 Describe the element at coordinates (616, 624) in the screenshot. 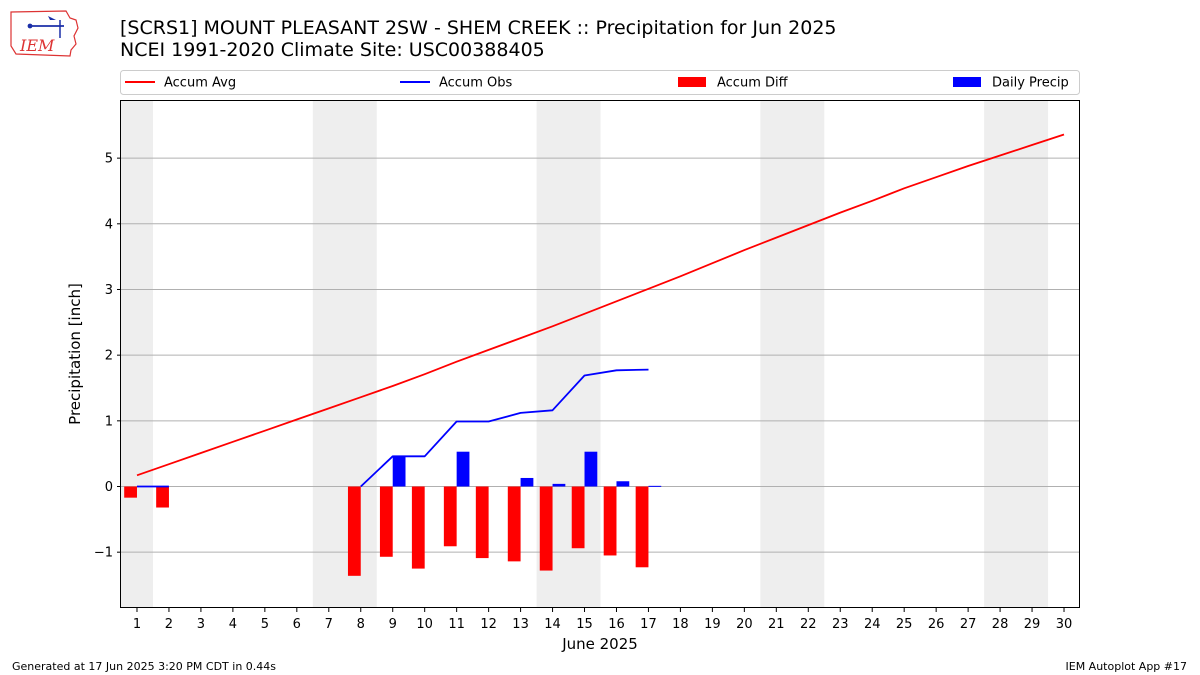

I see `x-tick-label: 16` at that location.